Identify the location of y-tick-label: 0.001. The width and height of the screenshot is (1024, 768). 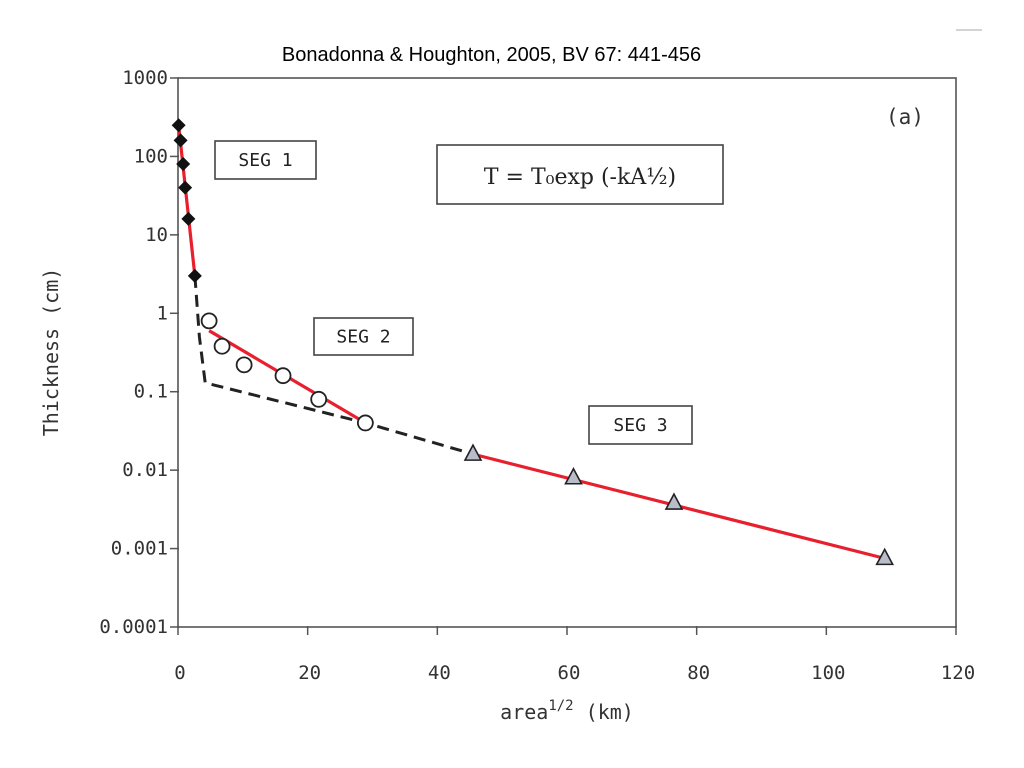
(139, 549).